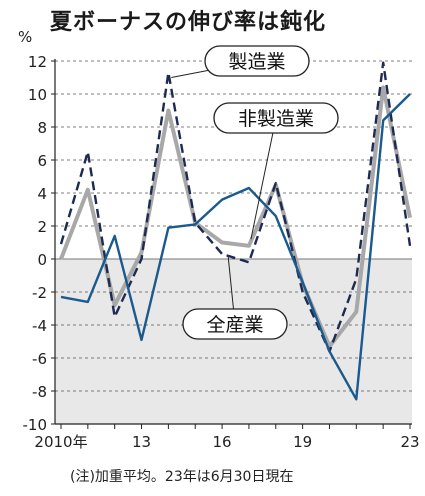 Image resolution: width=425 pixels, height=496 pixels. I want to click on y-tick-label: -6, so click(39, 359).